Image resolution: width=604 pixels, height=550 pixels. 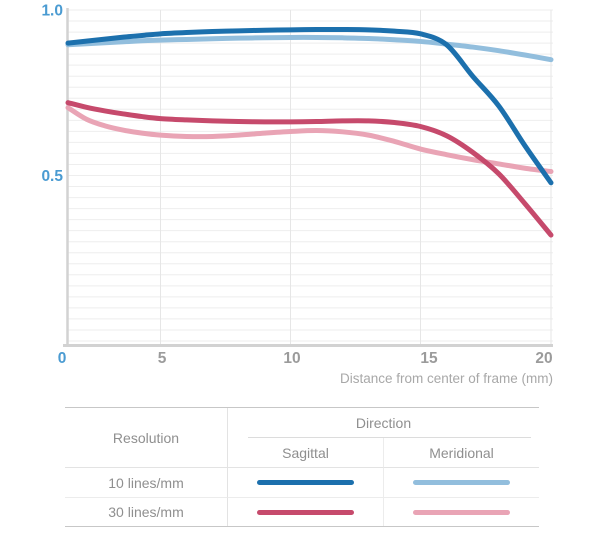 What do you see at coordinates (62, 358) in the screenshot?
I see `x-tick-label: 0` at bounding box center [62, 358].